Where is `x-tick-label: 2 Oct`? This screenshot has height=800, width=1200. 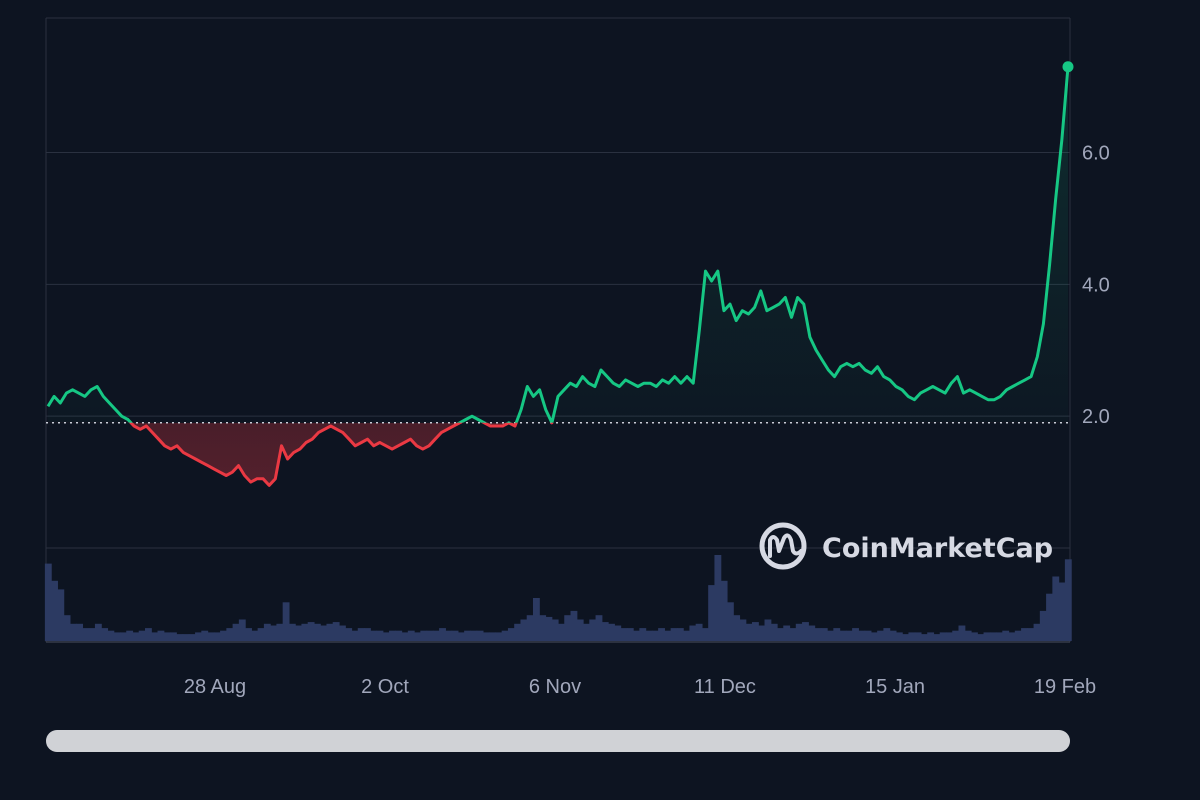
x-tick-label: 2 Oct is located at coordinates (385, 687).